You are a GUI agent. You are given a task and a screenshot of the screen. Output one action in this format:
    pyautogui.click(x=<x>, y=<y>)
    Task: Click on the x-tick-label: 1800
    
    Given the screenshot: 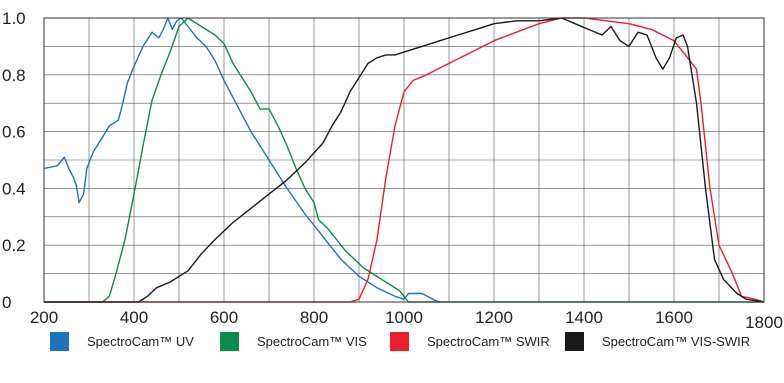 What is the action you would take?
    pyautogui.click(x=764, y=321)
    